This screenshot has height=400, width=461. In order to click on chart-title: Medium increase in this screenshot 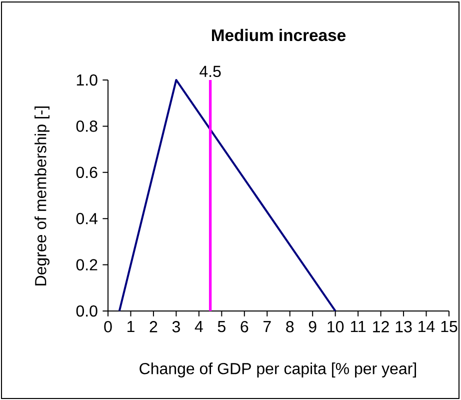, I will do `click(279, 35)`.